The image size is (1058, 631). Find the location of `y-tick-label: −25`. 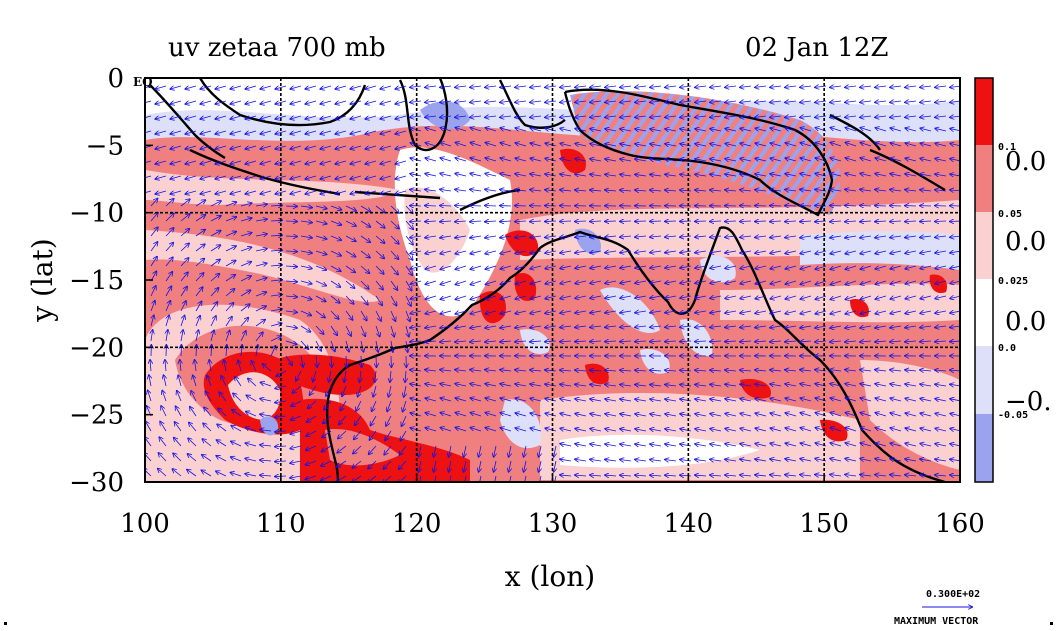

y-tick-label: −25 is located at coordinates (96, 416).